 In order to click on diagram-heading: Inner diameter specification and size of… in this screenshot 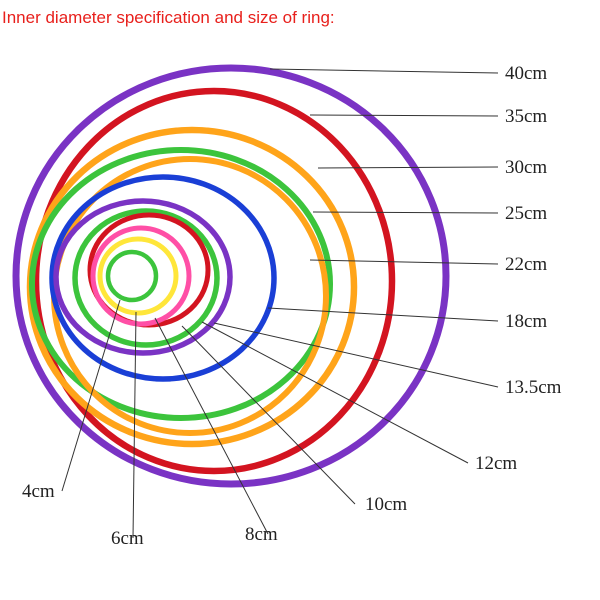, I will do `click(168, 17)`.